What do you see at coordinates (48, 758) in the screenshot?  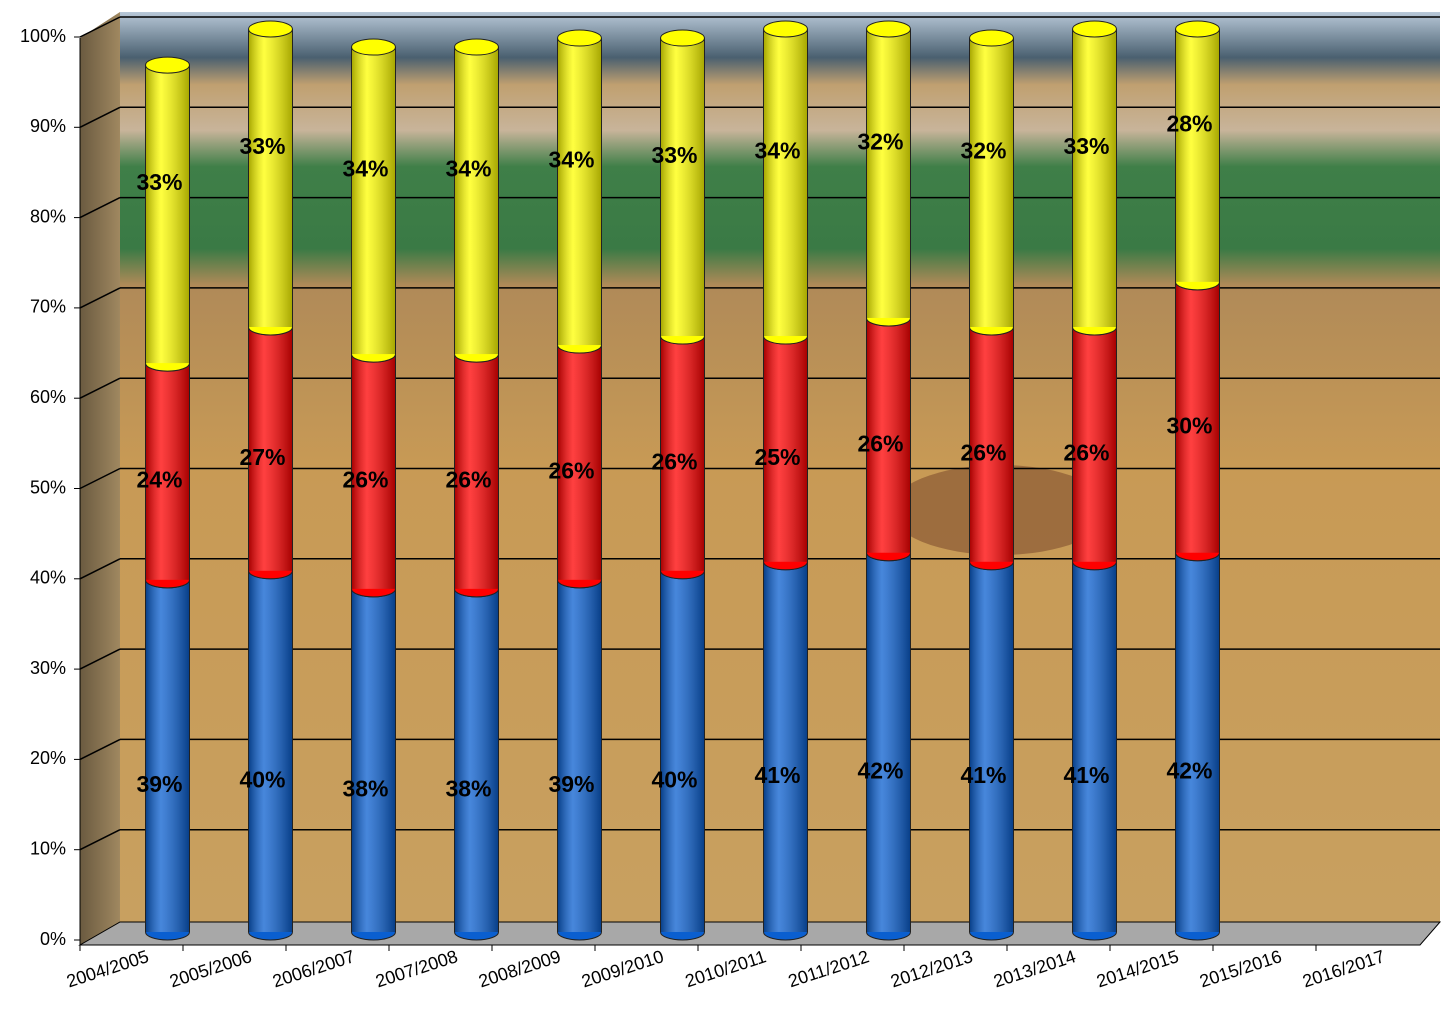 I see `y-tick-label: 20%` at bounding box center [48, 758].